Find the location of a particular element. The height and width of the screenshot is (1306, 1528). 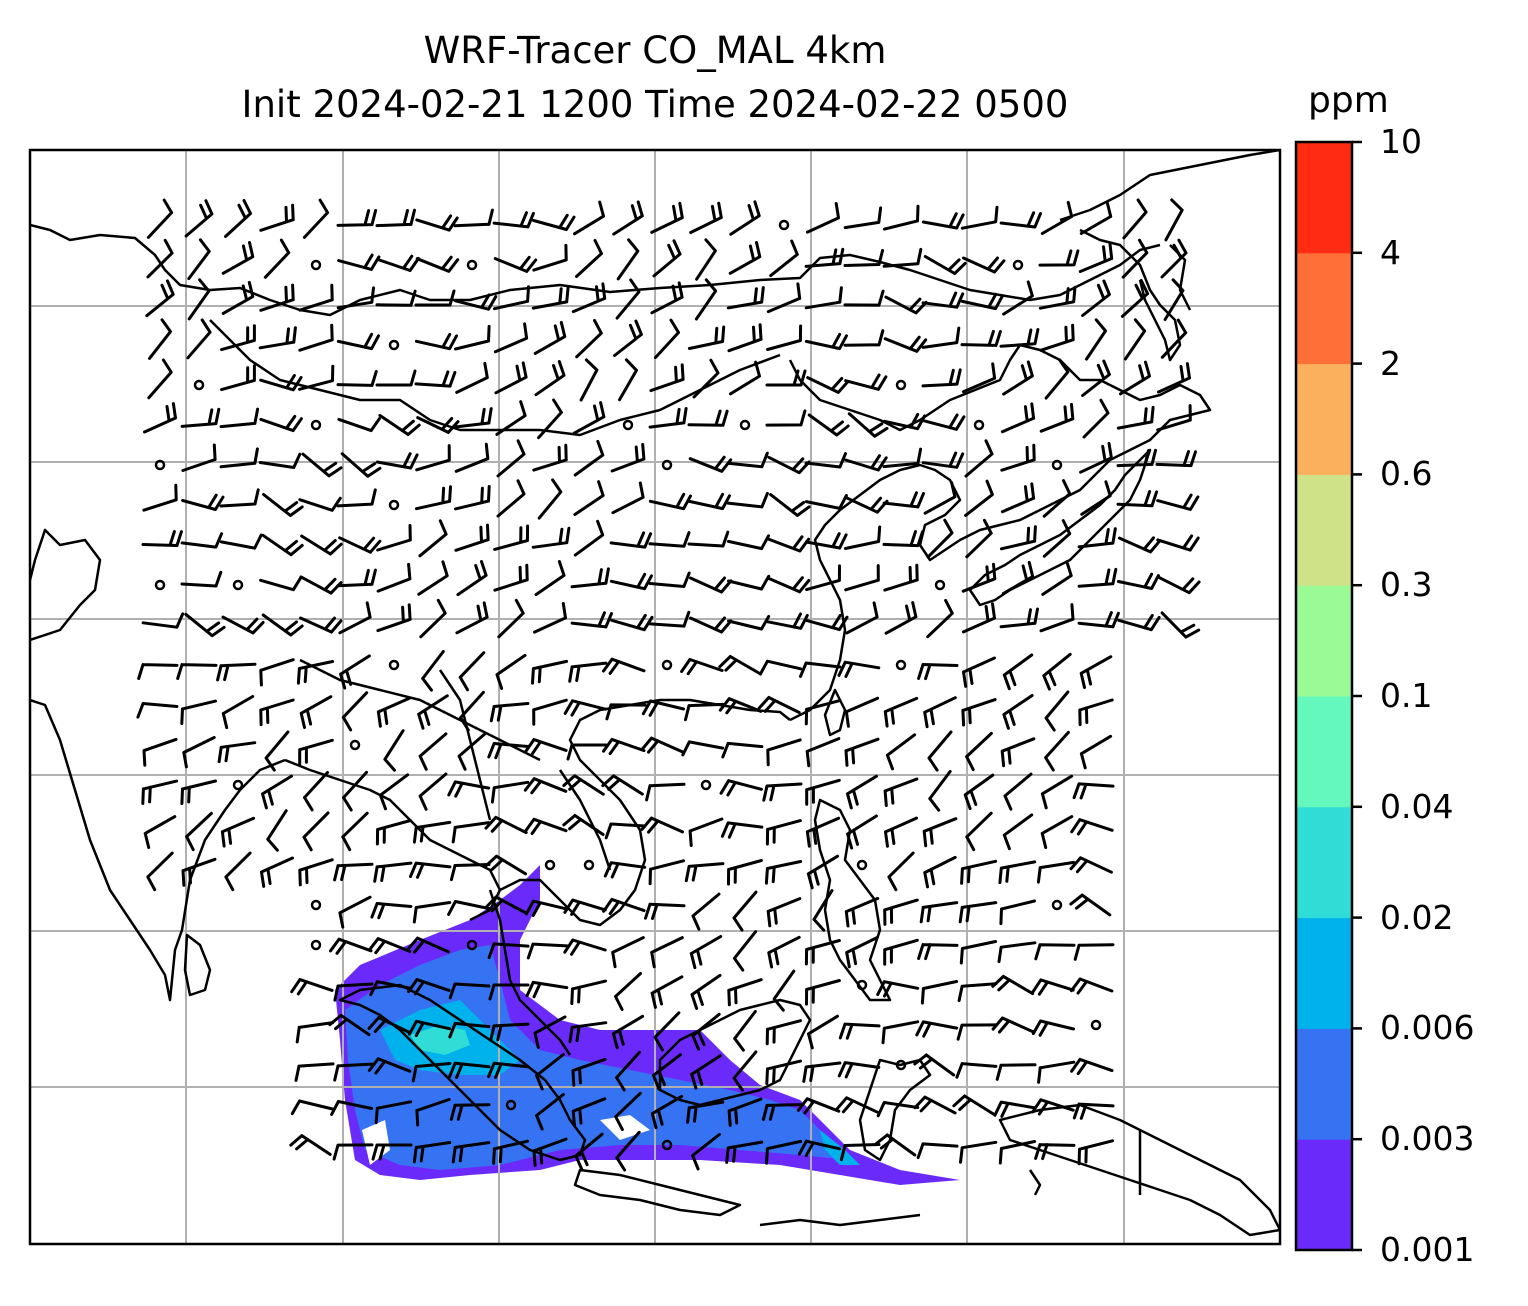

coastline-sumatra is located at coordinates (462, 1072).